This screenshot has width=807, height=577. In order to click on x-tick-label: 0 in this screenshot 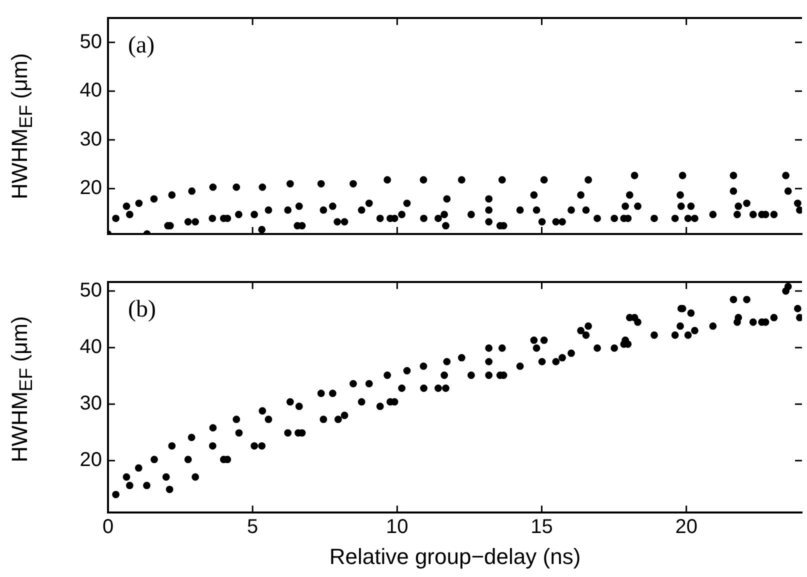, I will do `click(108, 527)`.